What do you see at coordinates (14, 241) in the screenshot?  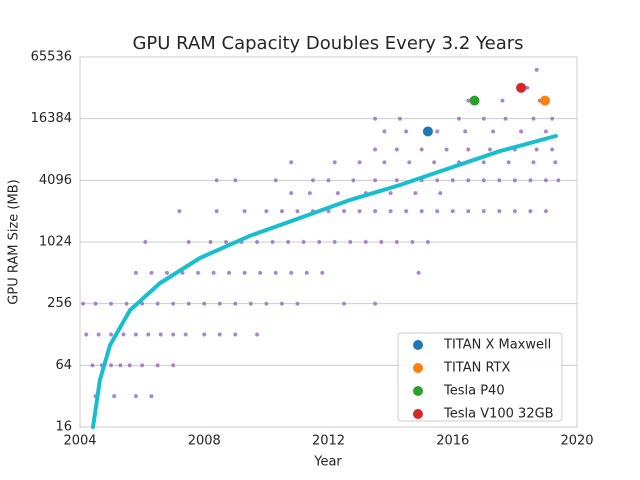 I see `y-axis-label: GPU RAM Size (MB)` at bounding box center [14, 241].